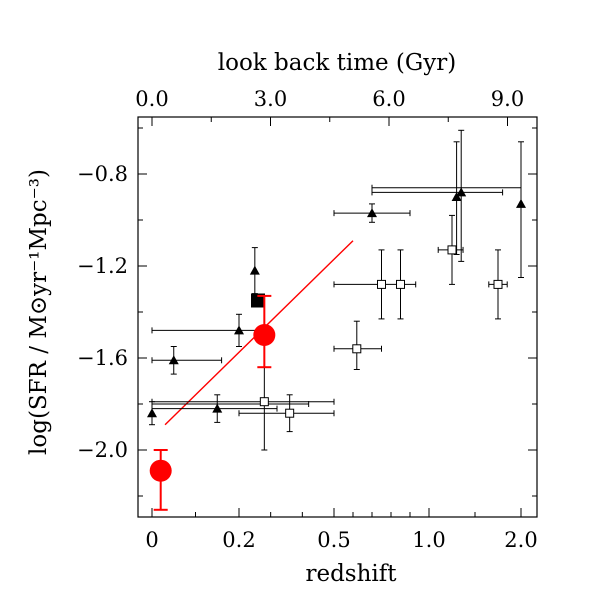 The width and height of the screenshot is (600, 600). Describe the element at coordinates (520, 540) in the screenshot. I see `x-tick-label: 2.0` at that location.